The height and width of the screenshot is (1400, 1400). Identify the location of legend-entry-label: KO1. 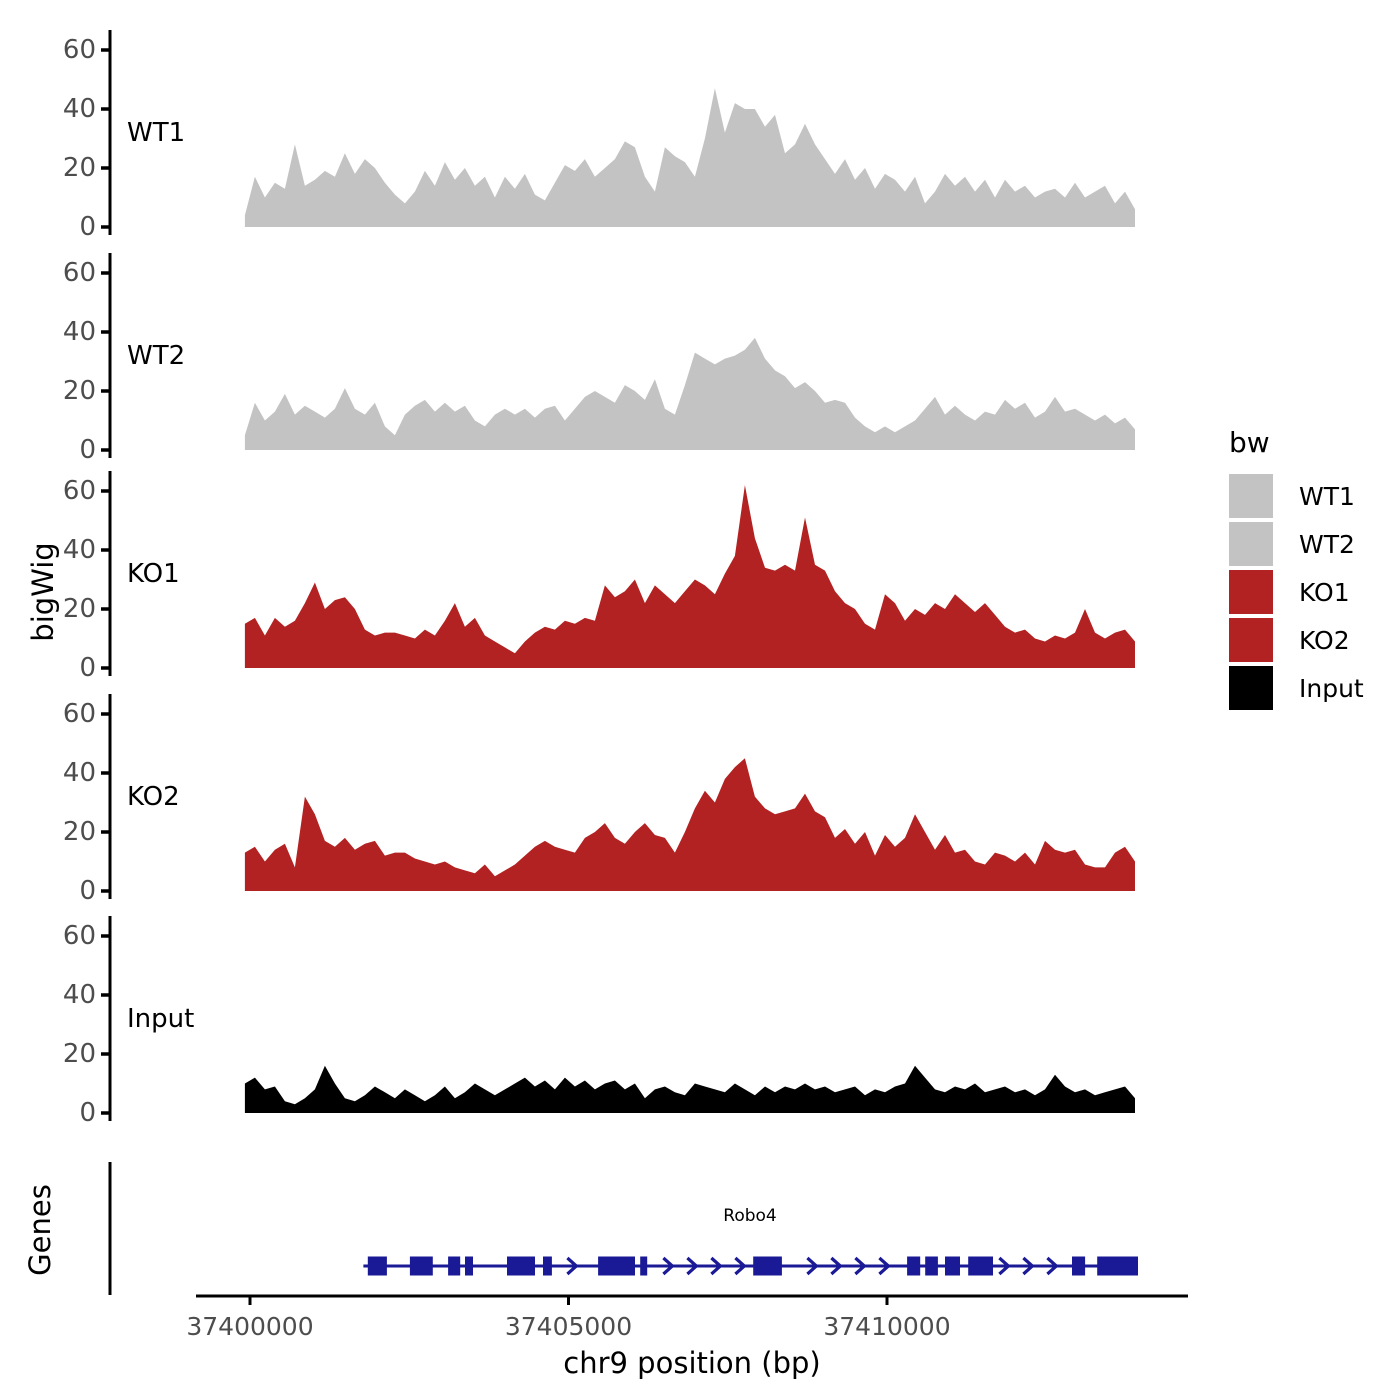
(1324, 592).